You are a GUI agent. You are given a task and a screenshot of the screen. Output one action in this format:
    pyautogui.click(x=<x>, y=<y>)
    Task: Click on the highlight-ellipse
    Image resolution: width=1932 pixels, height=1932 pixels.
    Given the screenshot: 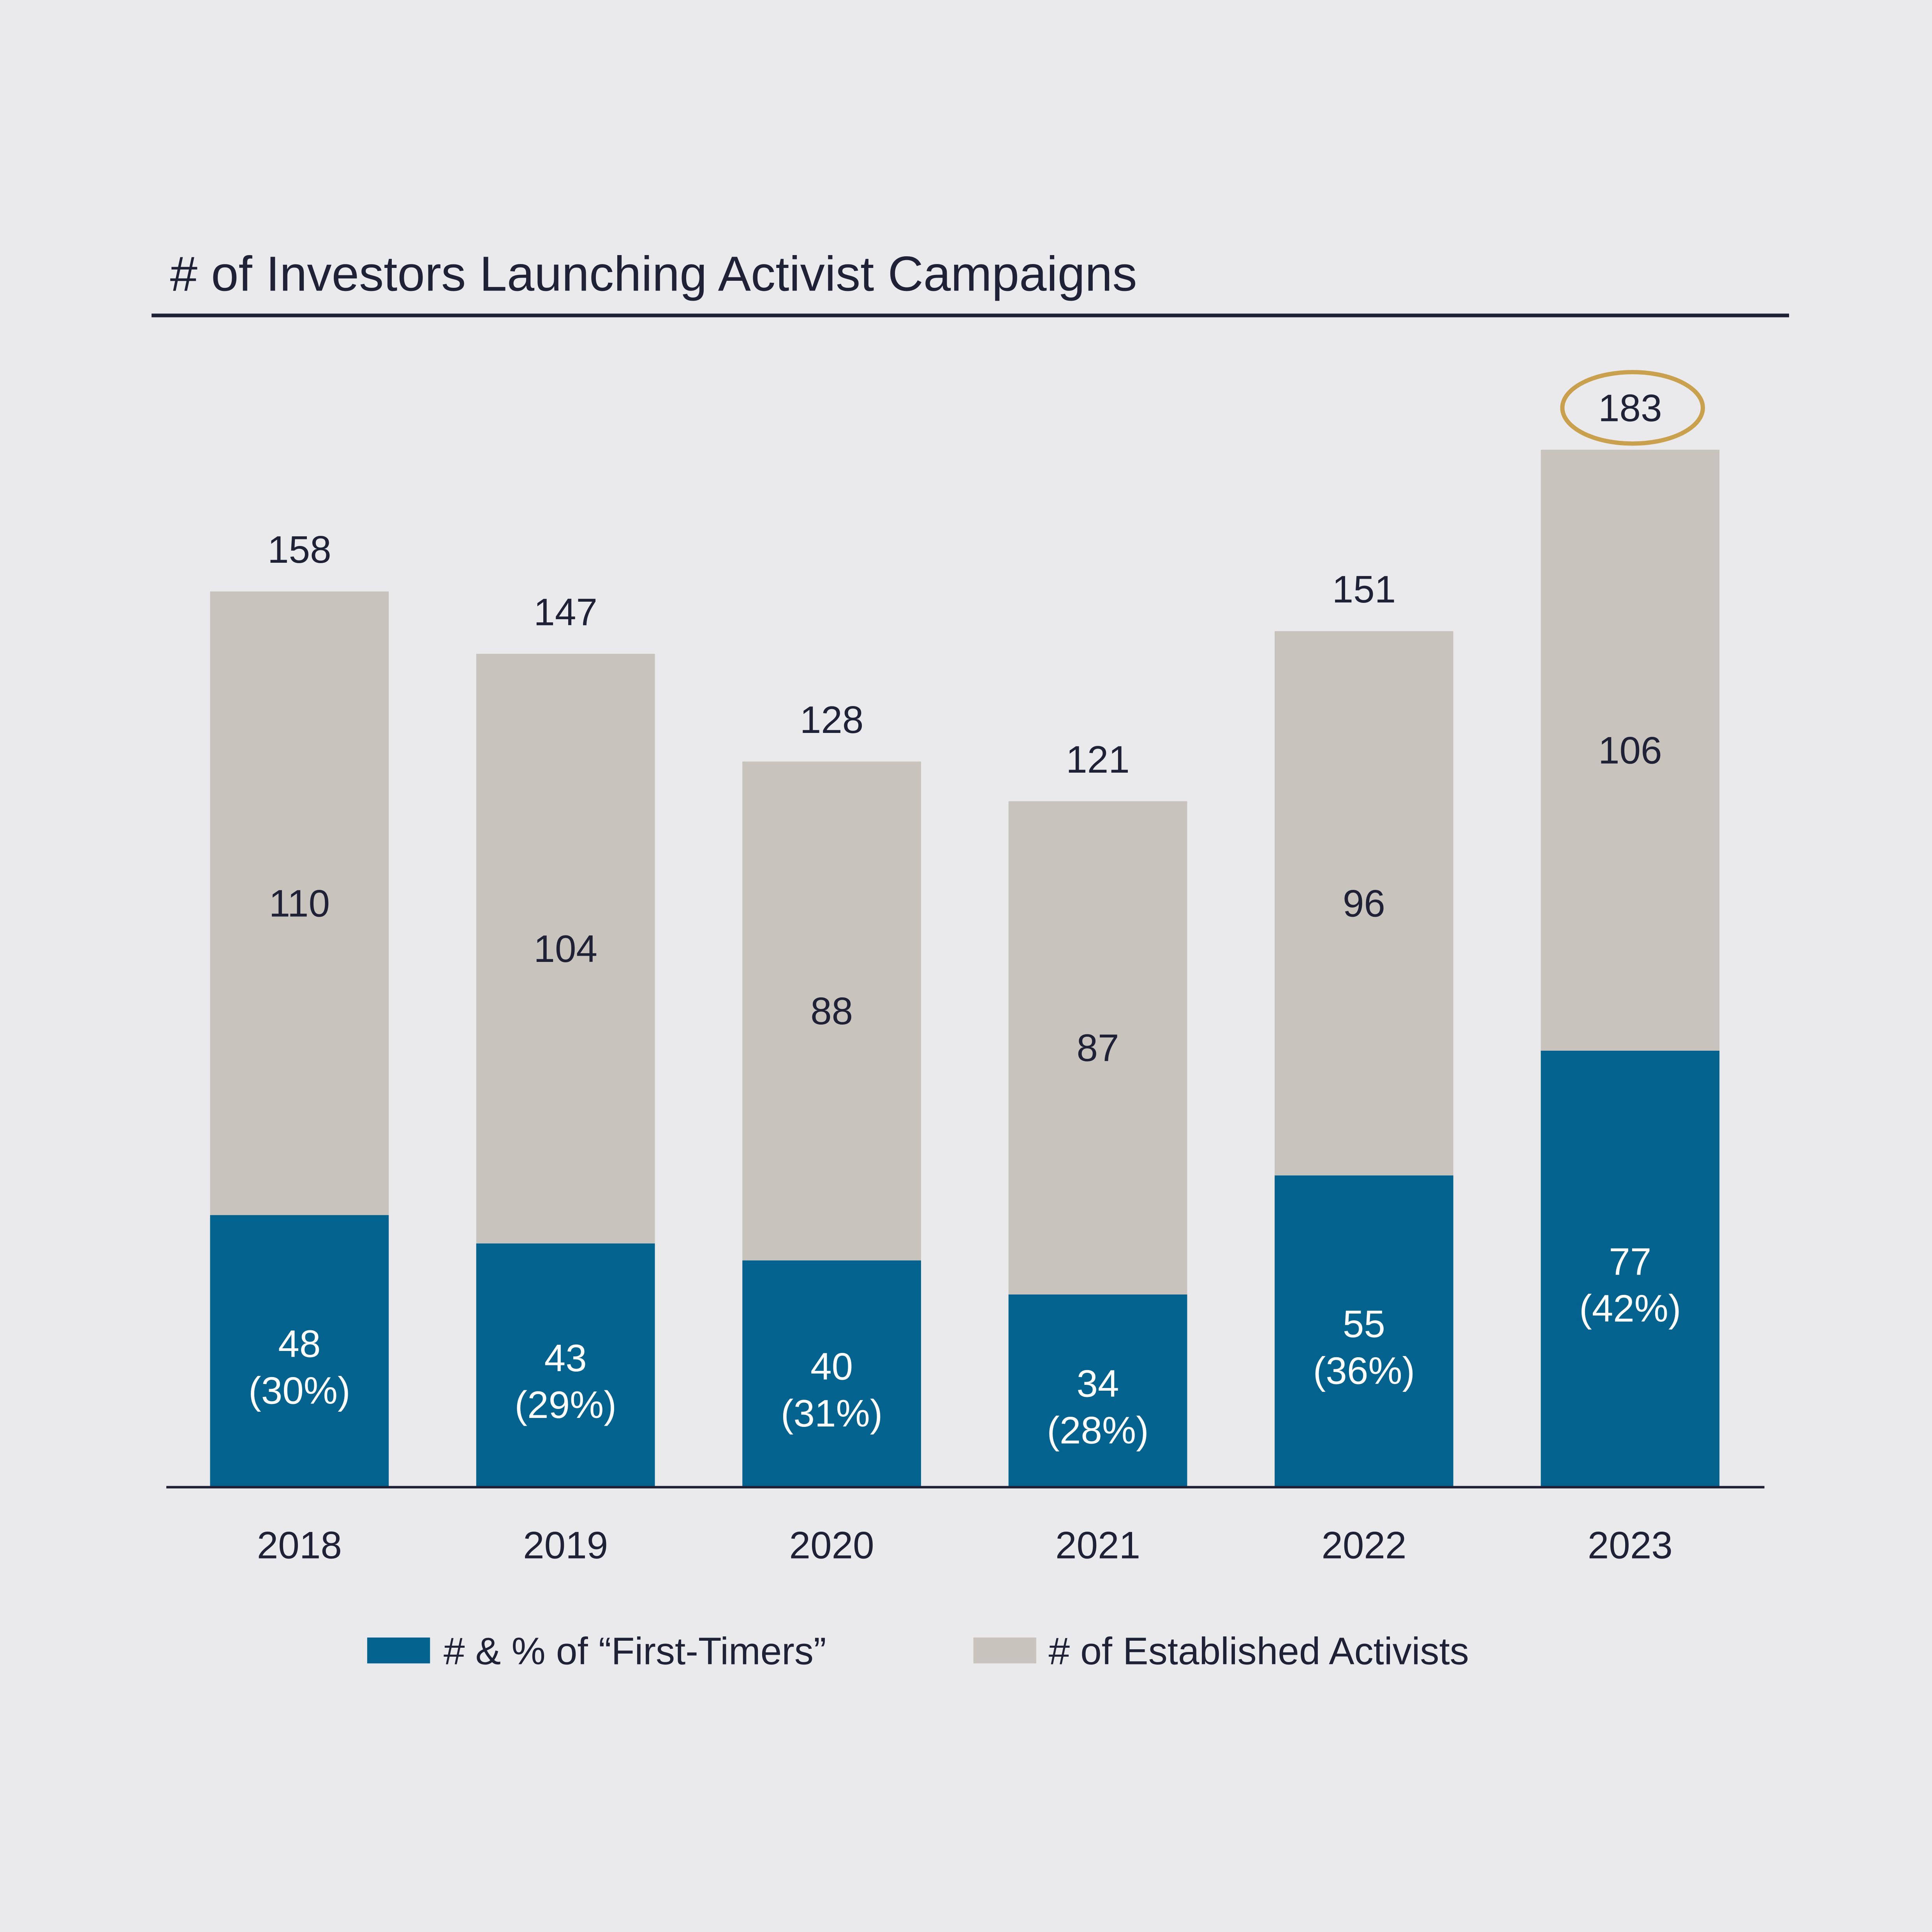 What is the action you would take?
    pyautogui.click(x=1632, y=408)
    